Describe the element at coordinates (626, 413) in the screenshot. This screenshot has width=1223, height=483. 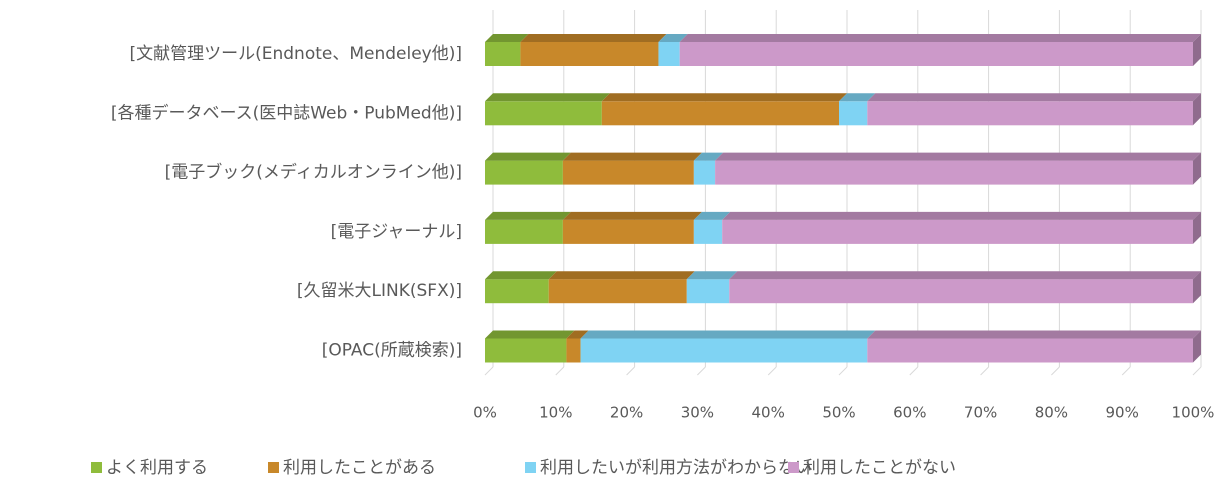
I see `x-tick-label: 20%` at that location.